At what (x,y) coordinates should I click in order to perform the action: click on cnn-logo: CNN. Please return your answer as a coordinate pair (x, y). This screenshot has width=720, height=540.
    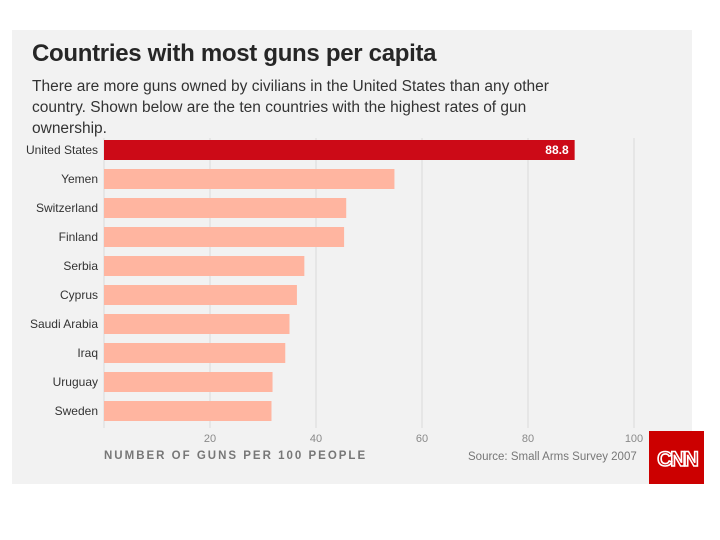
    Looking at the image, I should click on (676, 457).